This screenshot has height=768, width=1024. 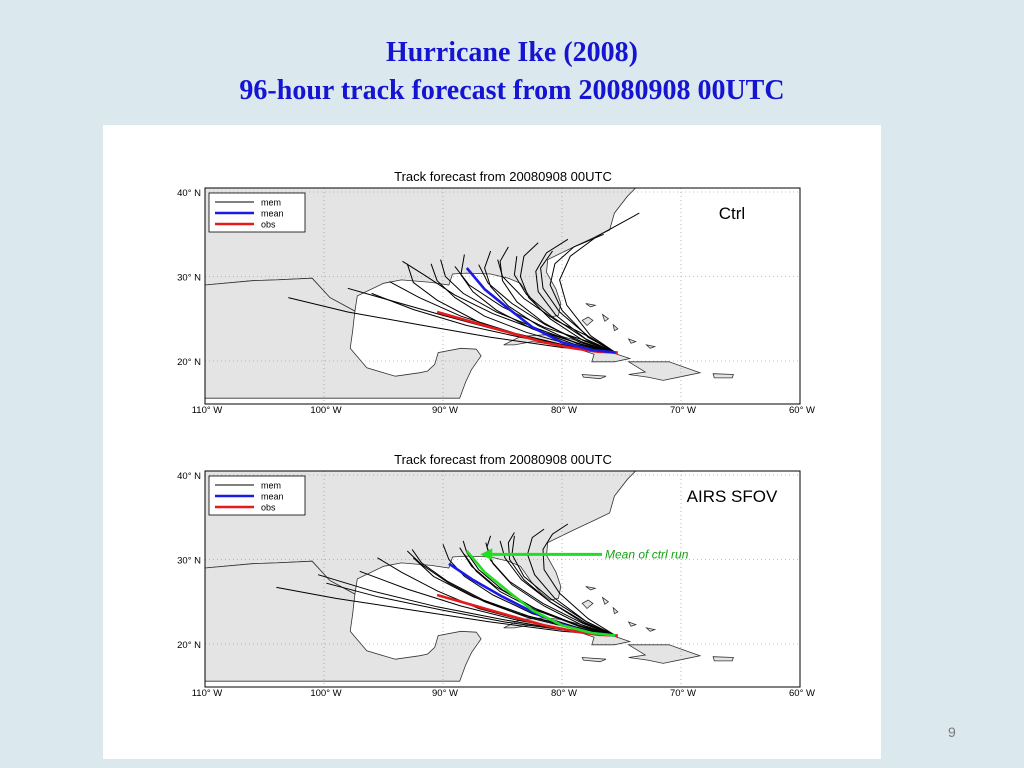 I want to click on panel-label: Ctrl, so click(x=732, y=213).